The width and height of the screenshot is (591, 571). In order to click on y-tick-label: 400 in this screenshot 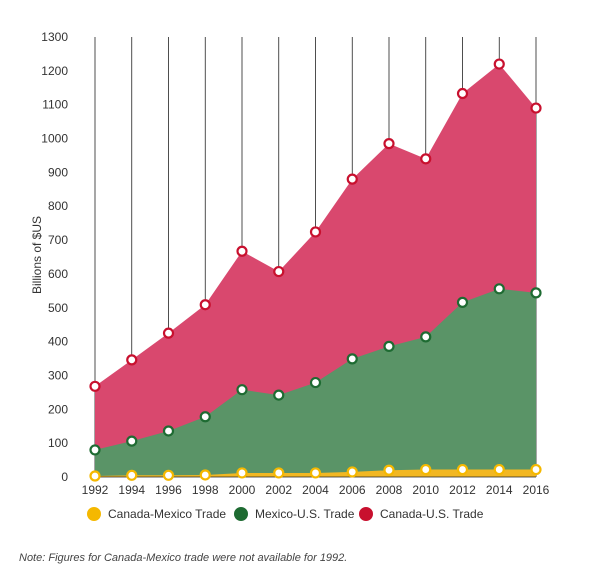, I will do `click(58, 342)`.